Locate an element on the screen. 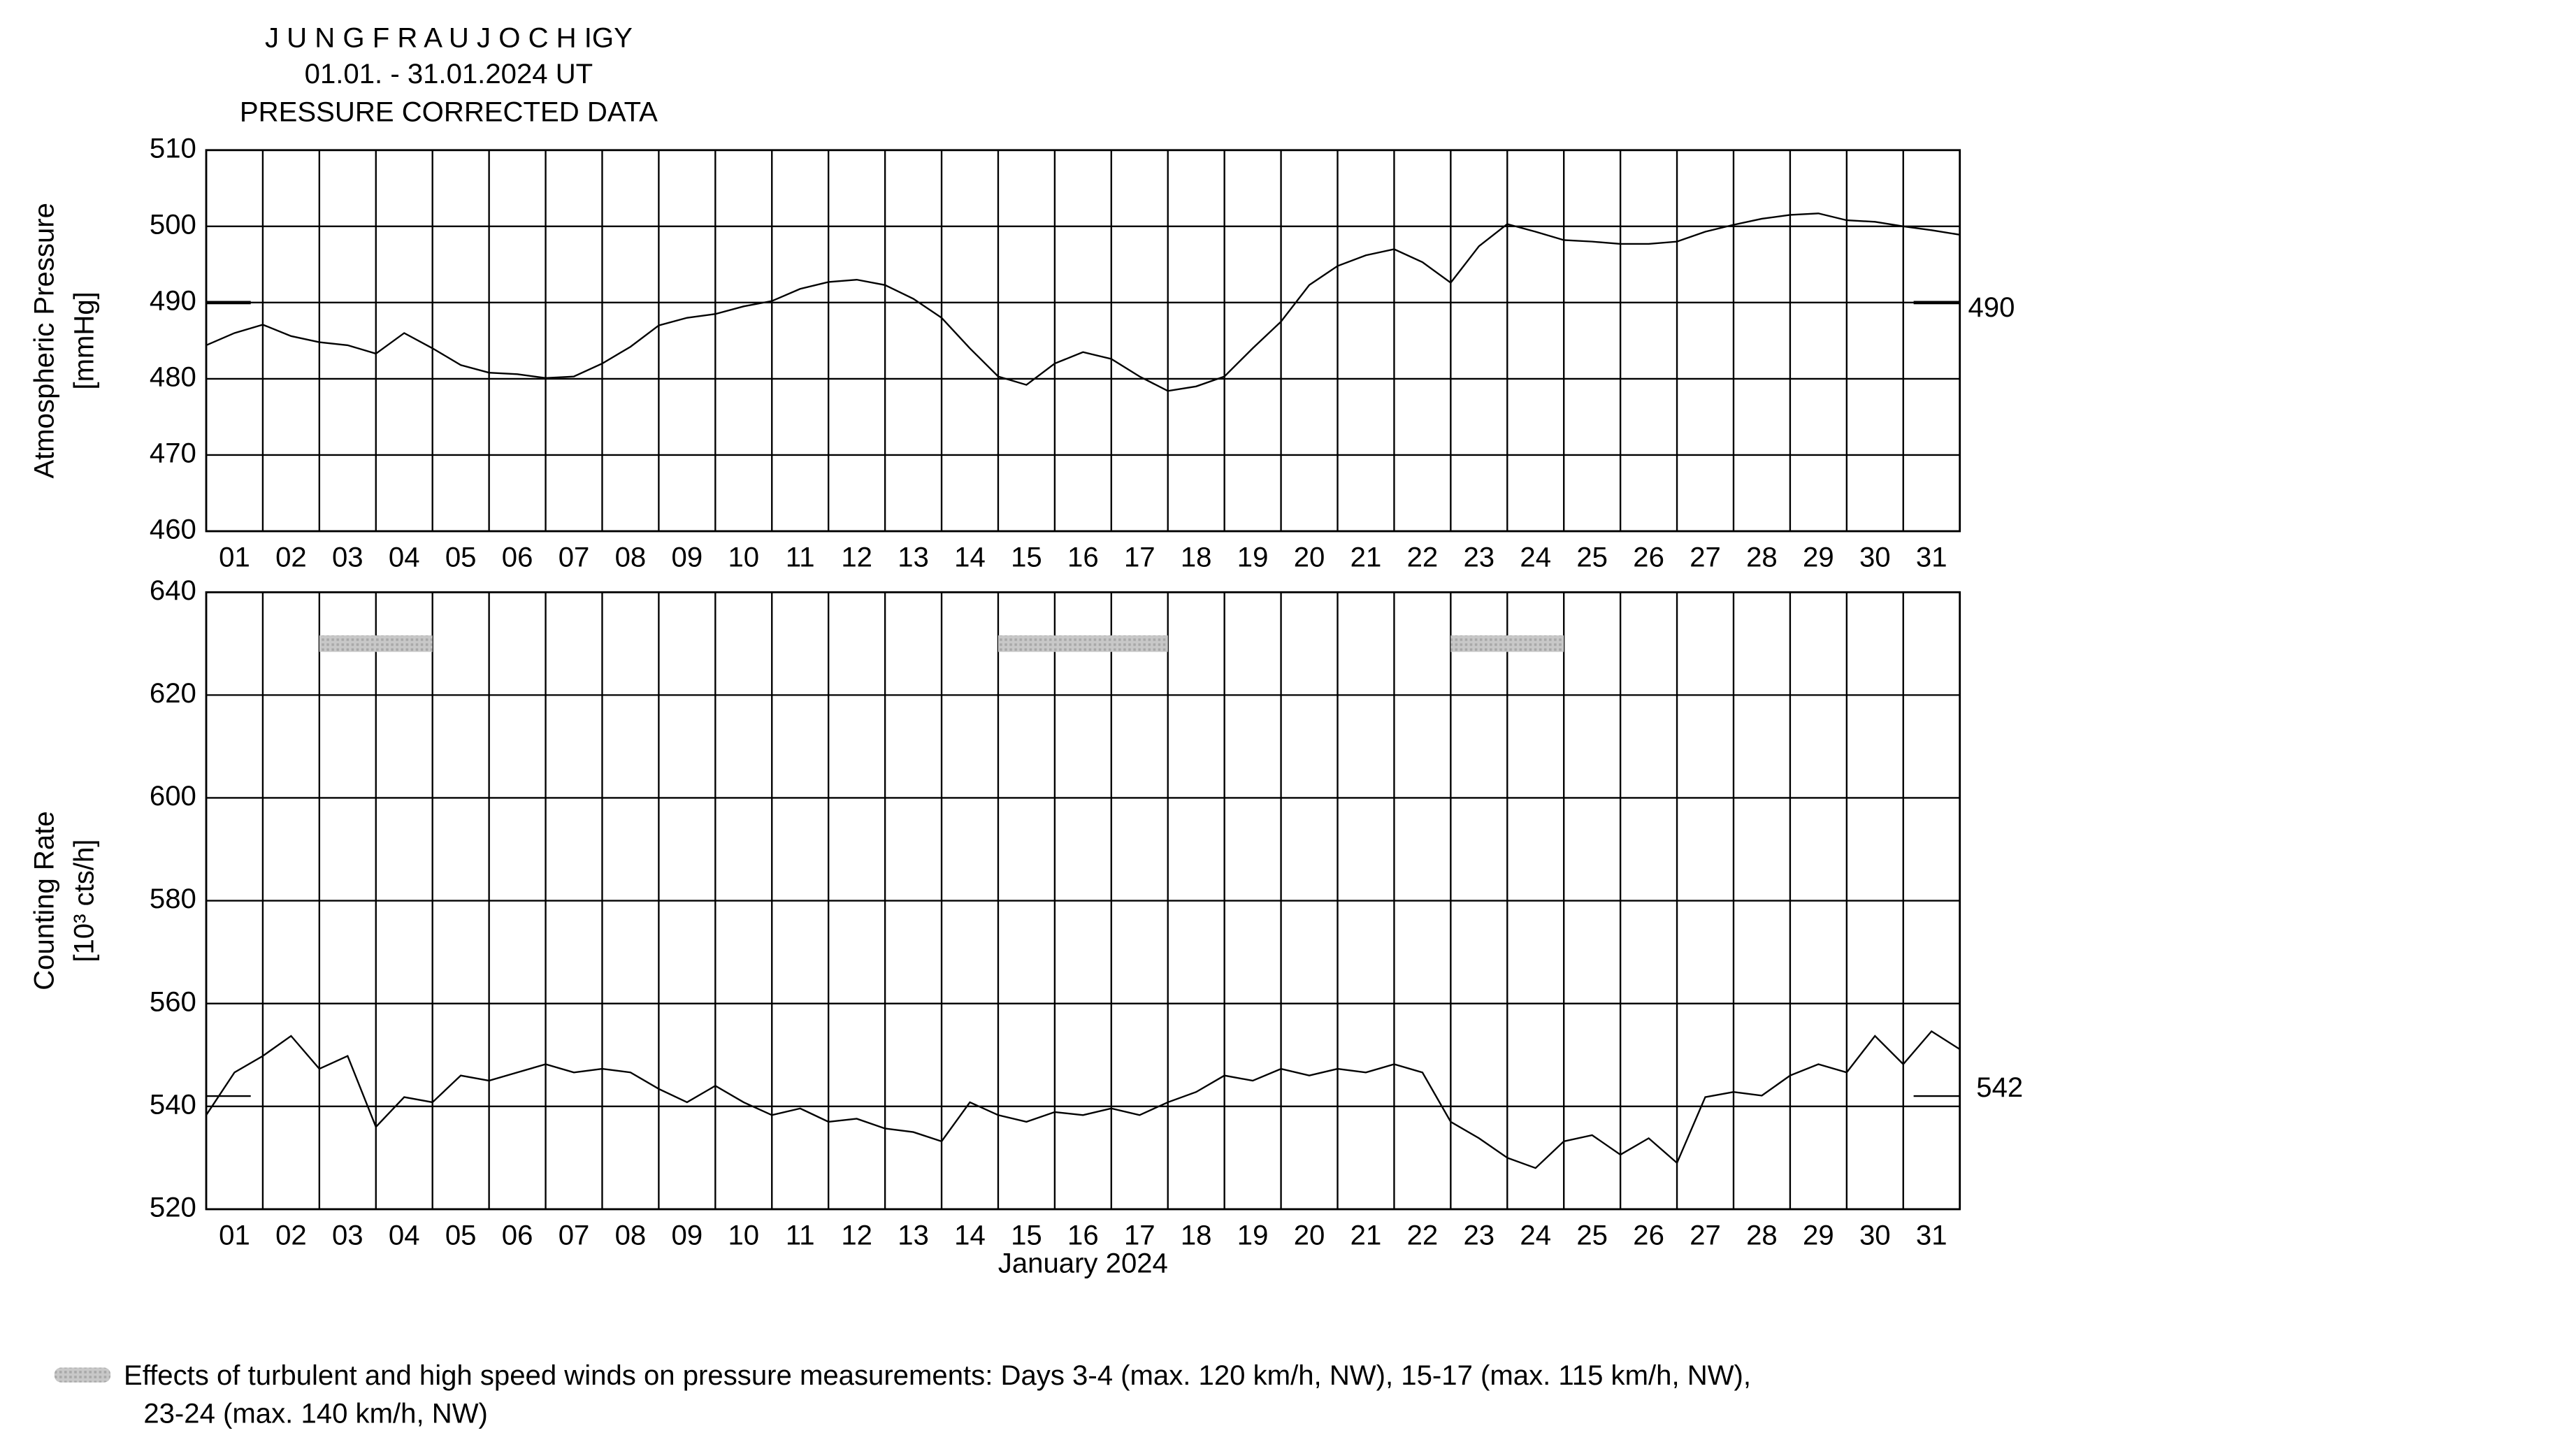 The width and height of the screenshot is (2557, 1456). y-tick-label: 480 is located at coordinates (173, 377).